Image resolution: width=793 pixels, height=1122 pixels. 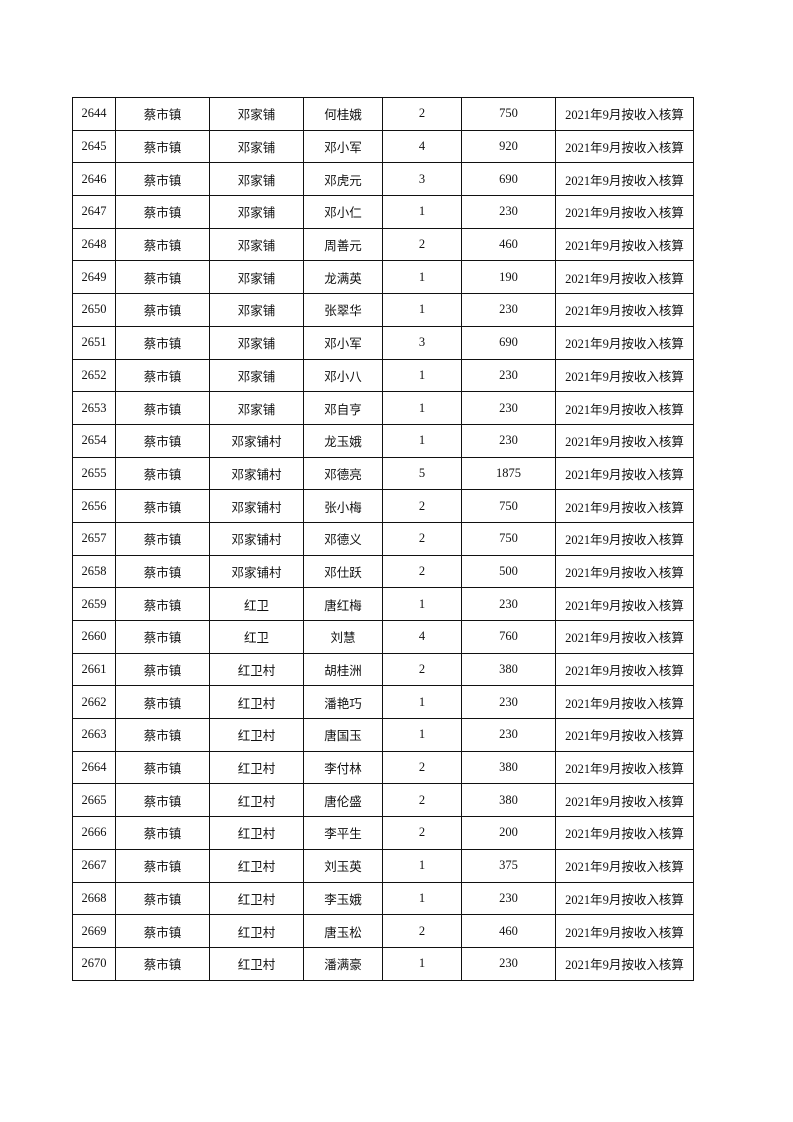 I want to click on row-number-cell: 2664, so click(x=94, y=767).